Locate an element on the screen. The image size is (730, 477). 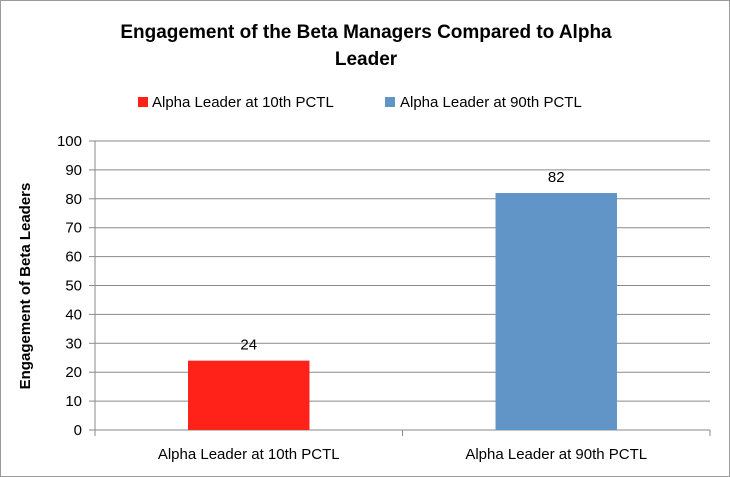
y-axis-ticks: 0 10 20 30 40 50 60 70 80 90 100 is located at coordinates (69, 286).